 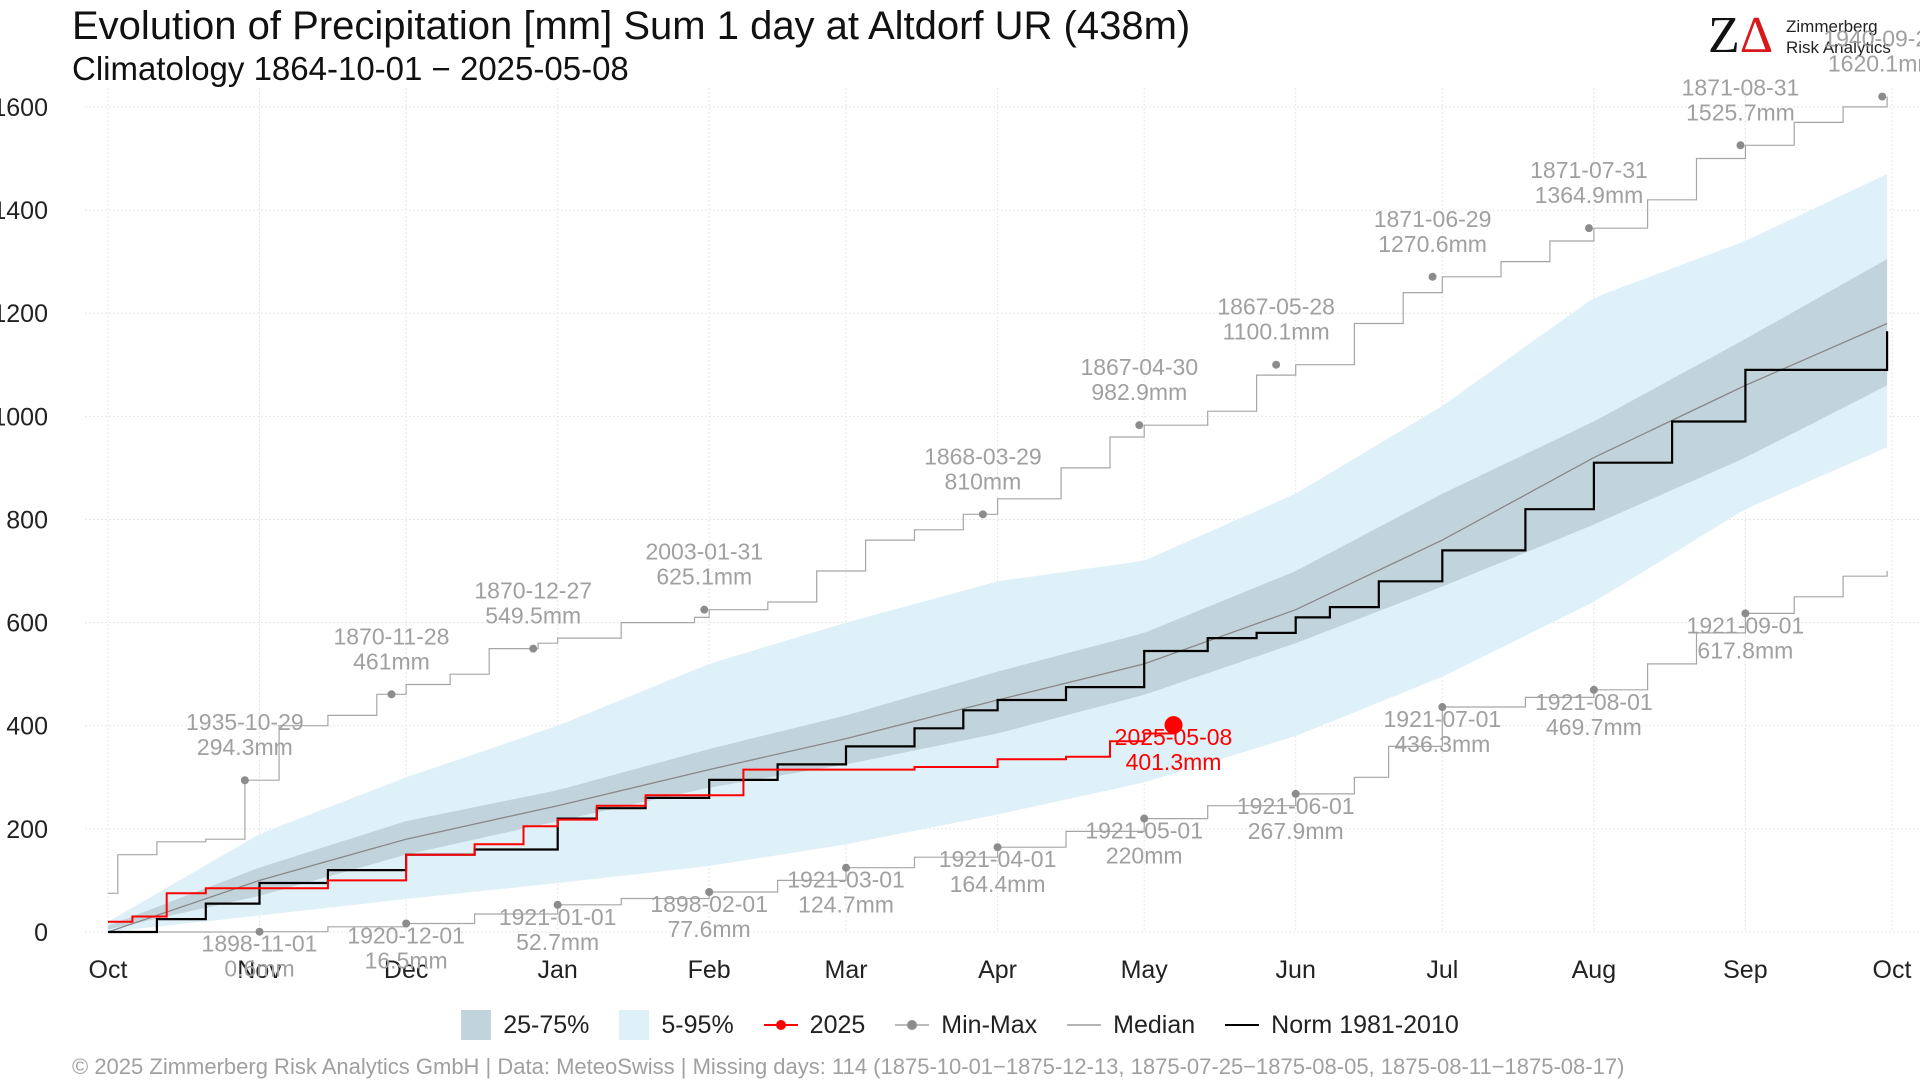 I want to click on x-tick-label: Nov, so click(x=259, y=970).